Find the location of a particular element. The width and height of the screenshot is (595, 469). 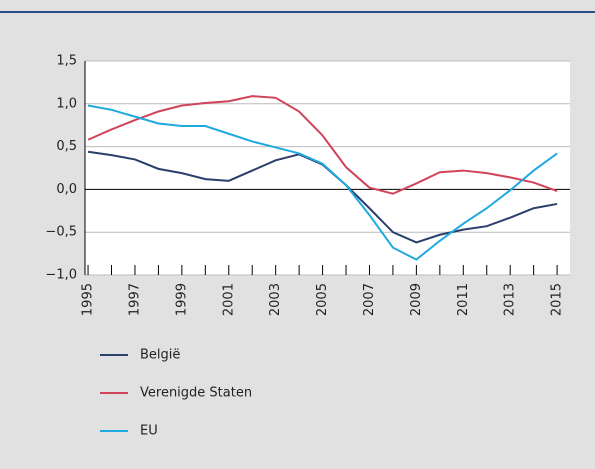

y-tick-label: 0,0 is located at coordinates (66, 189).